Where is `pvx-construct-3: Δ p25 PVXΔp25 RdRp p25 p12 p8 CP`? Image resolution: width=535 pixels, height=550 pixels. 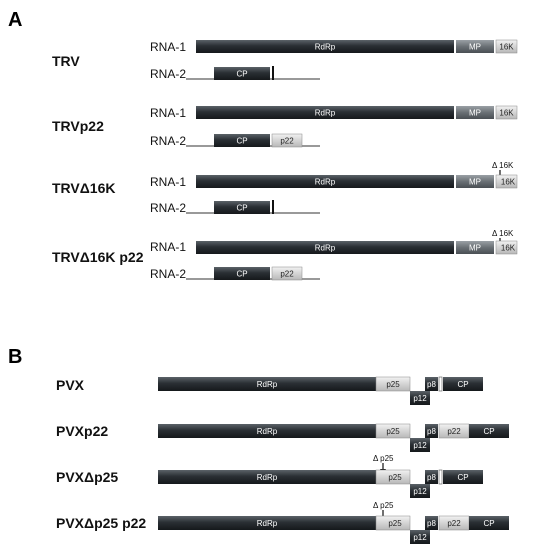
pvx-construct-3: Δ p25 PVXΔp25 RdRp p25 p12 p8 CP is located at coordinates (269, 476).